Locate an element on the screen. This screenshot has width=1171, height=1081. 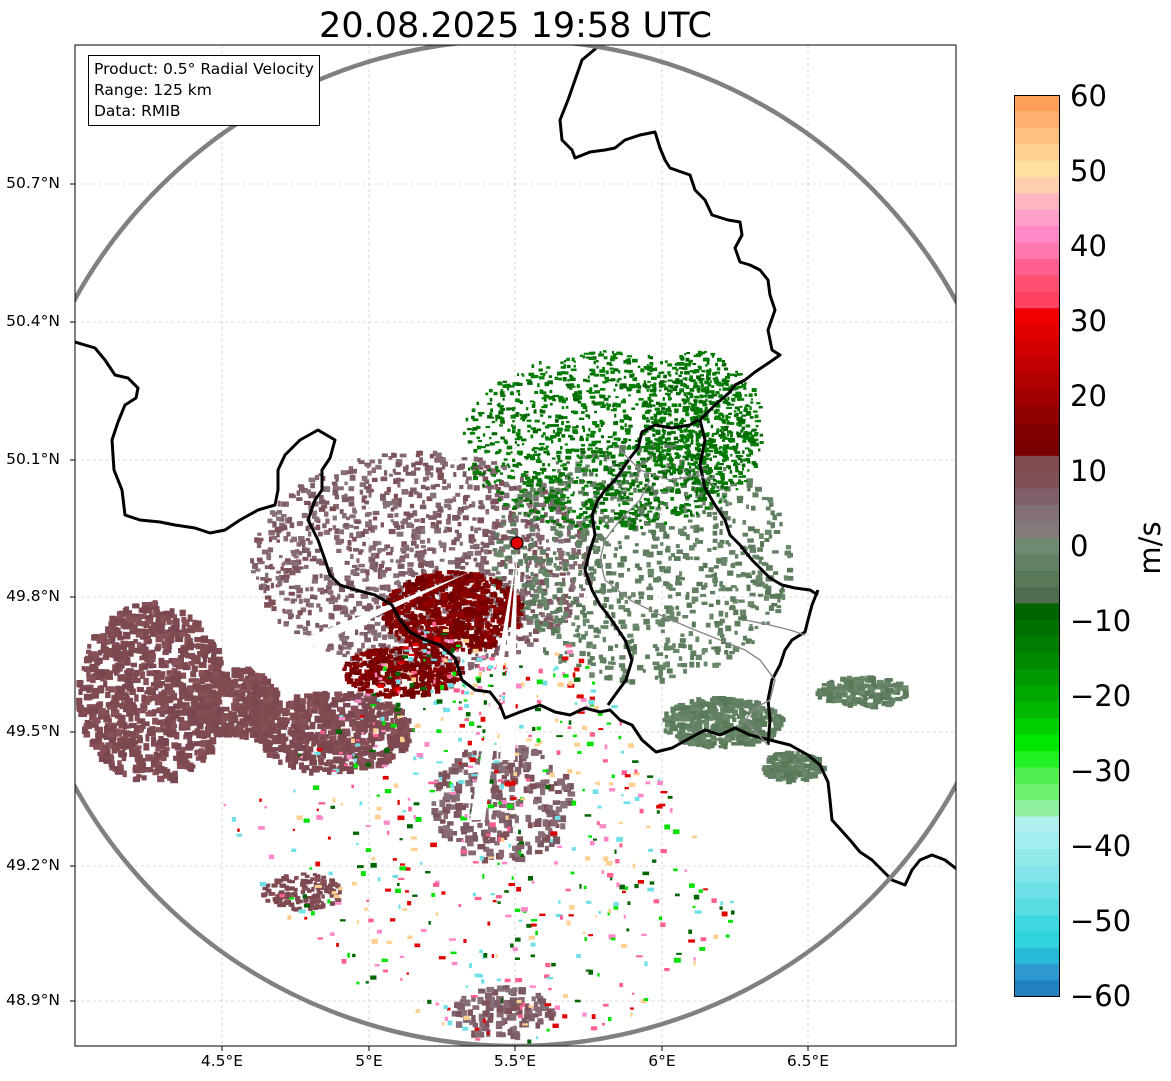
colorbar-tick-label: −10 is located at coordinates (1101, 621).